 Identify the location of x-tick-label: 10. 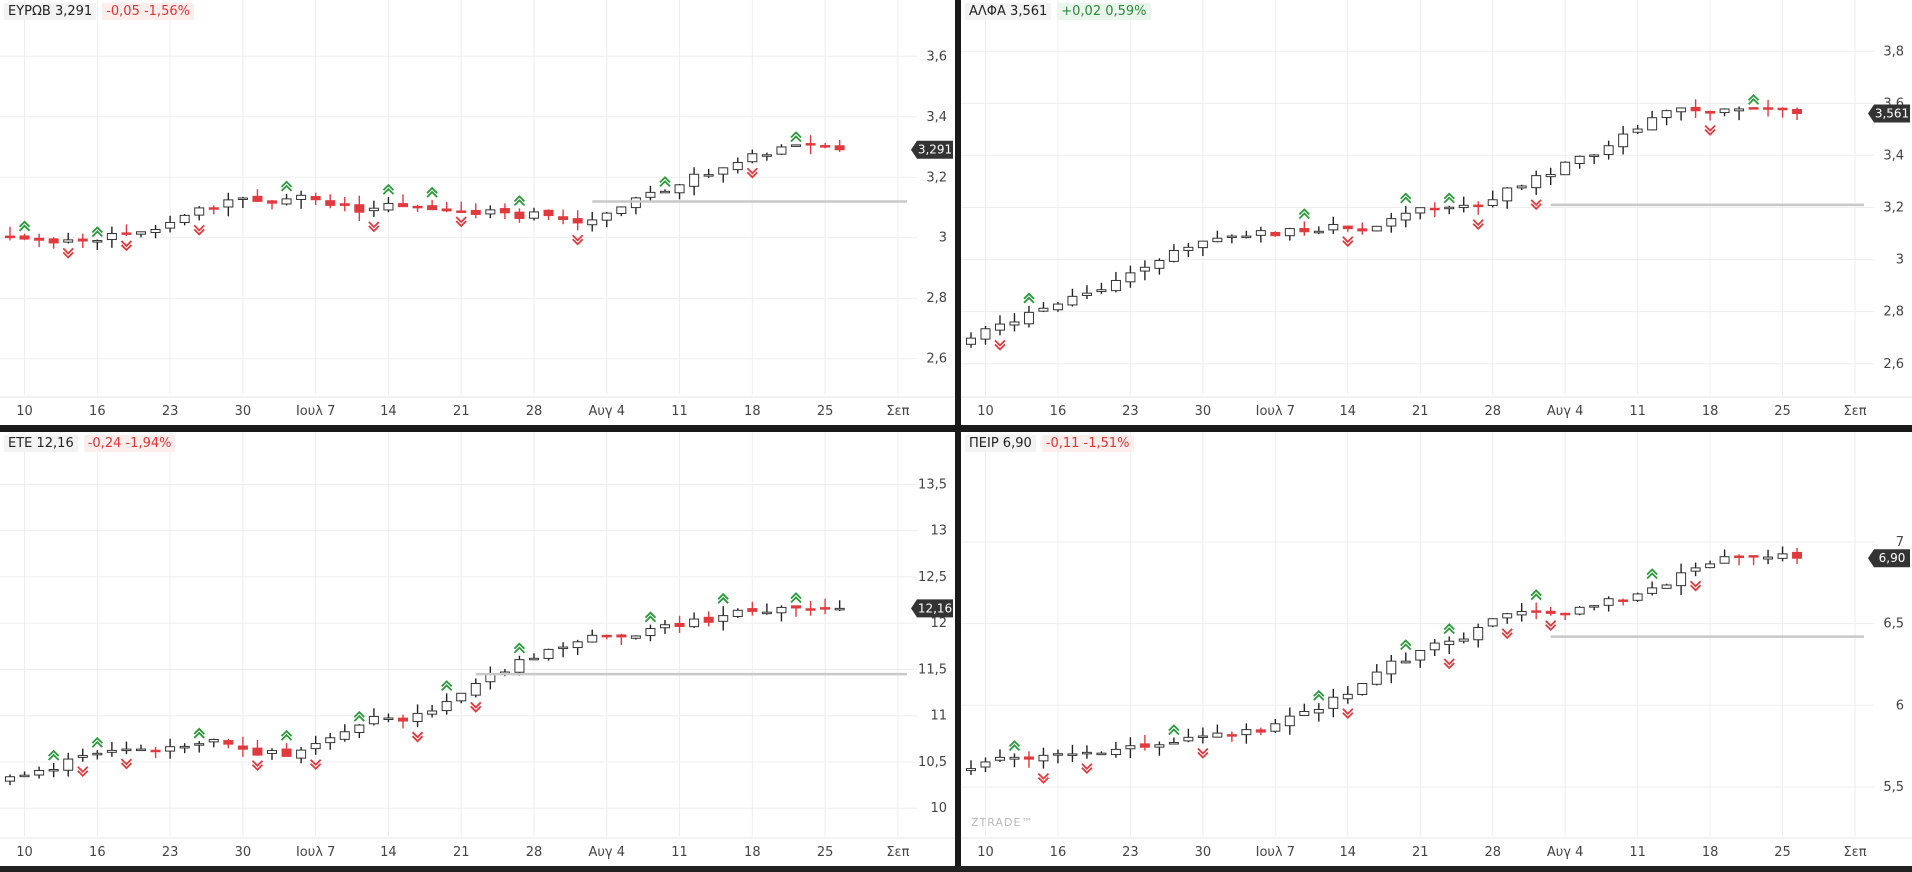
(24, 852).